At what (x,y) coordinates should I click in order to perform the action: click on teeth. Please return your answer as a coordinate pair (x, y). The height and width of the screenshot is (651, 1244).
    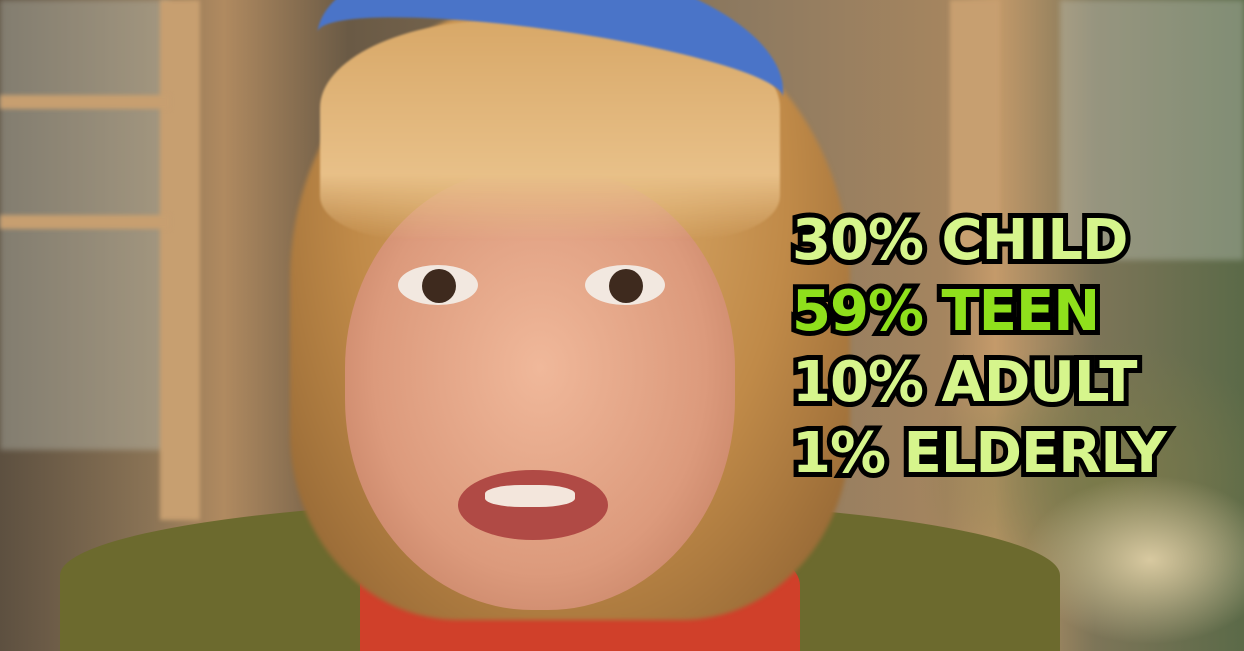
    Looking at the image, I should click on (530, 496).